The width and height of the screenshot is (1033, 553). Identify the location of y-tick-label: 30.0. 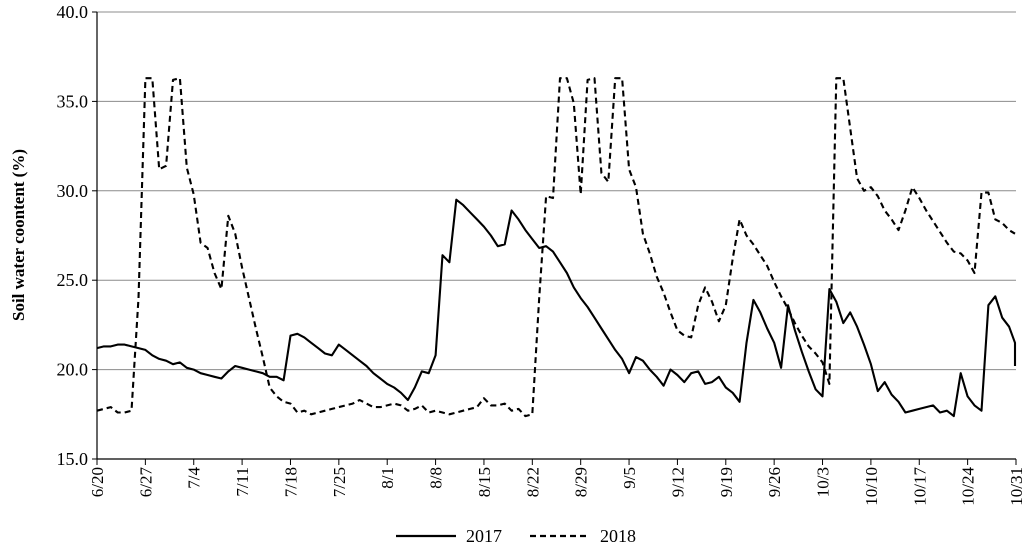
(73, 191).